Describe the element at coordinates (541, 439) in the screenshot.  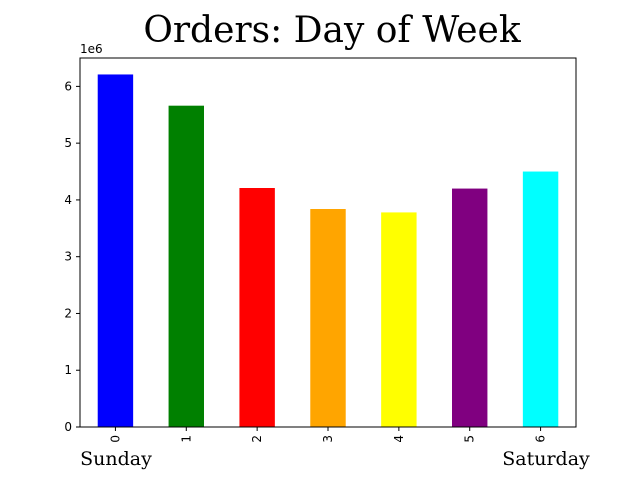
I see `x-tick-label-6: 6` at that location.